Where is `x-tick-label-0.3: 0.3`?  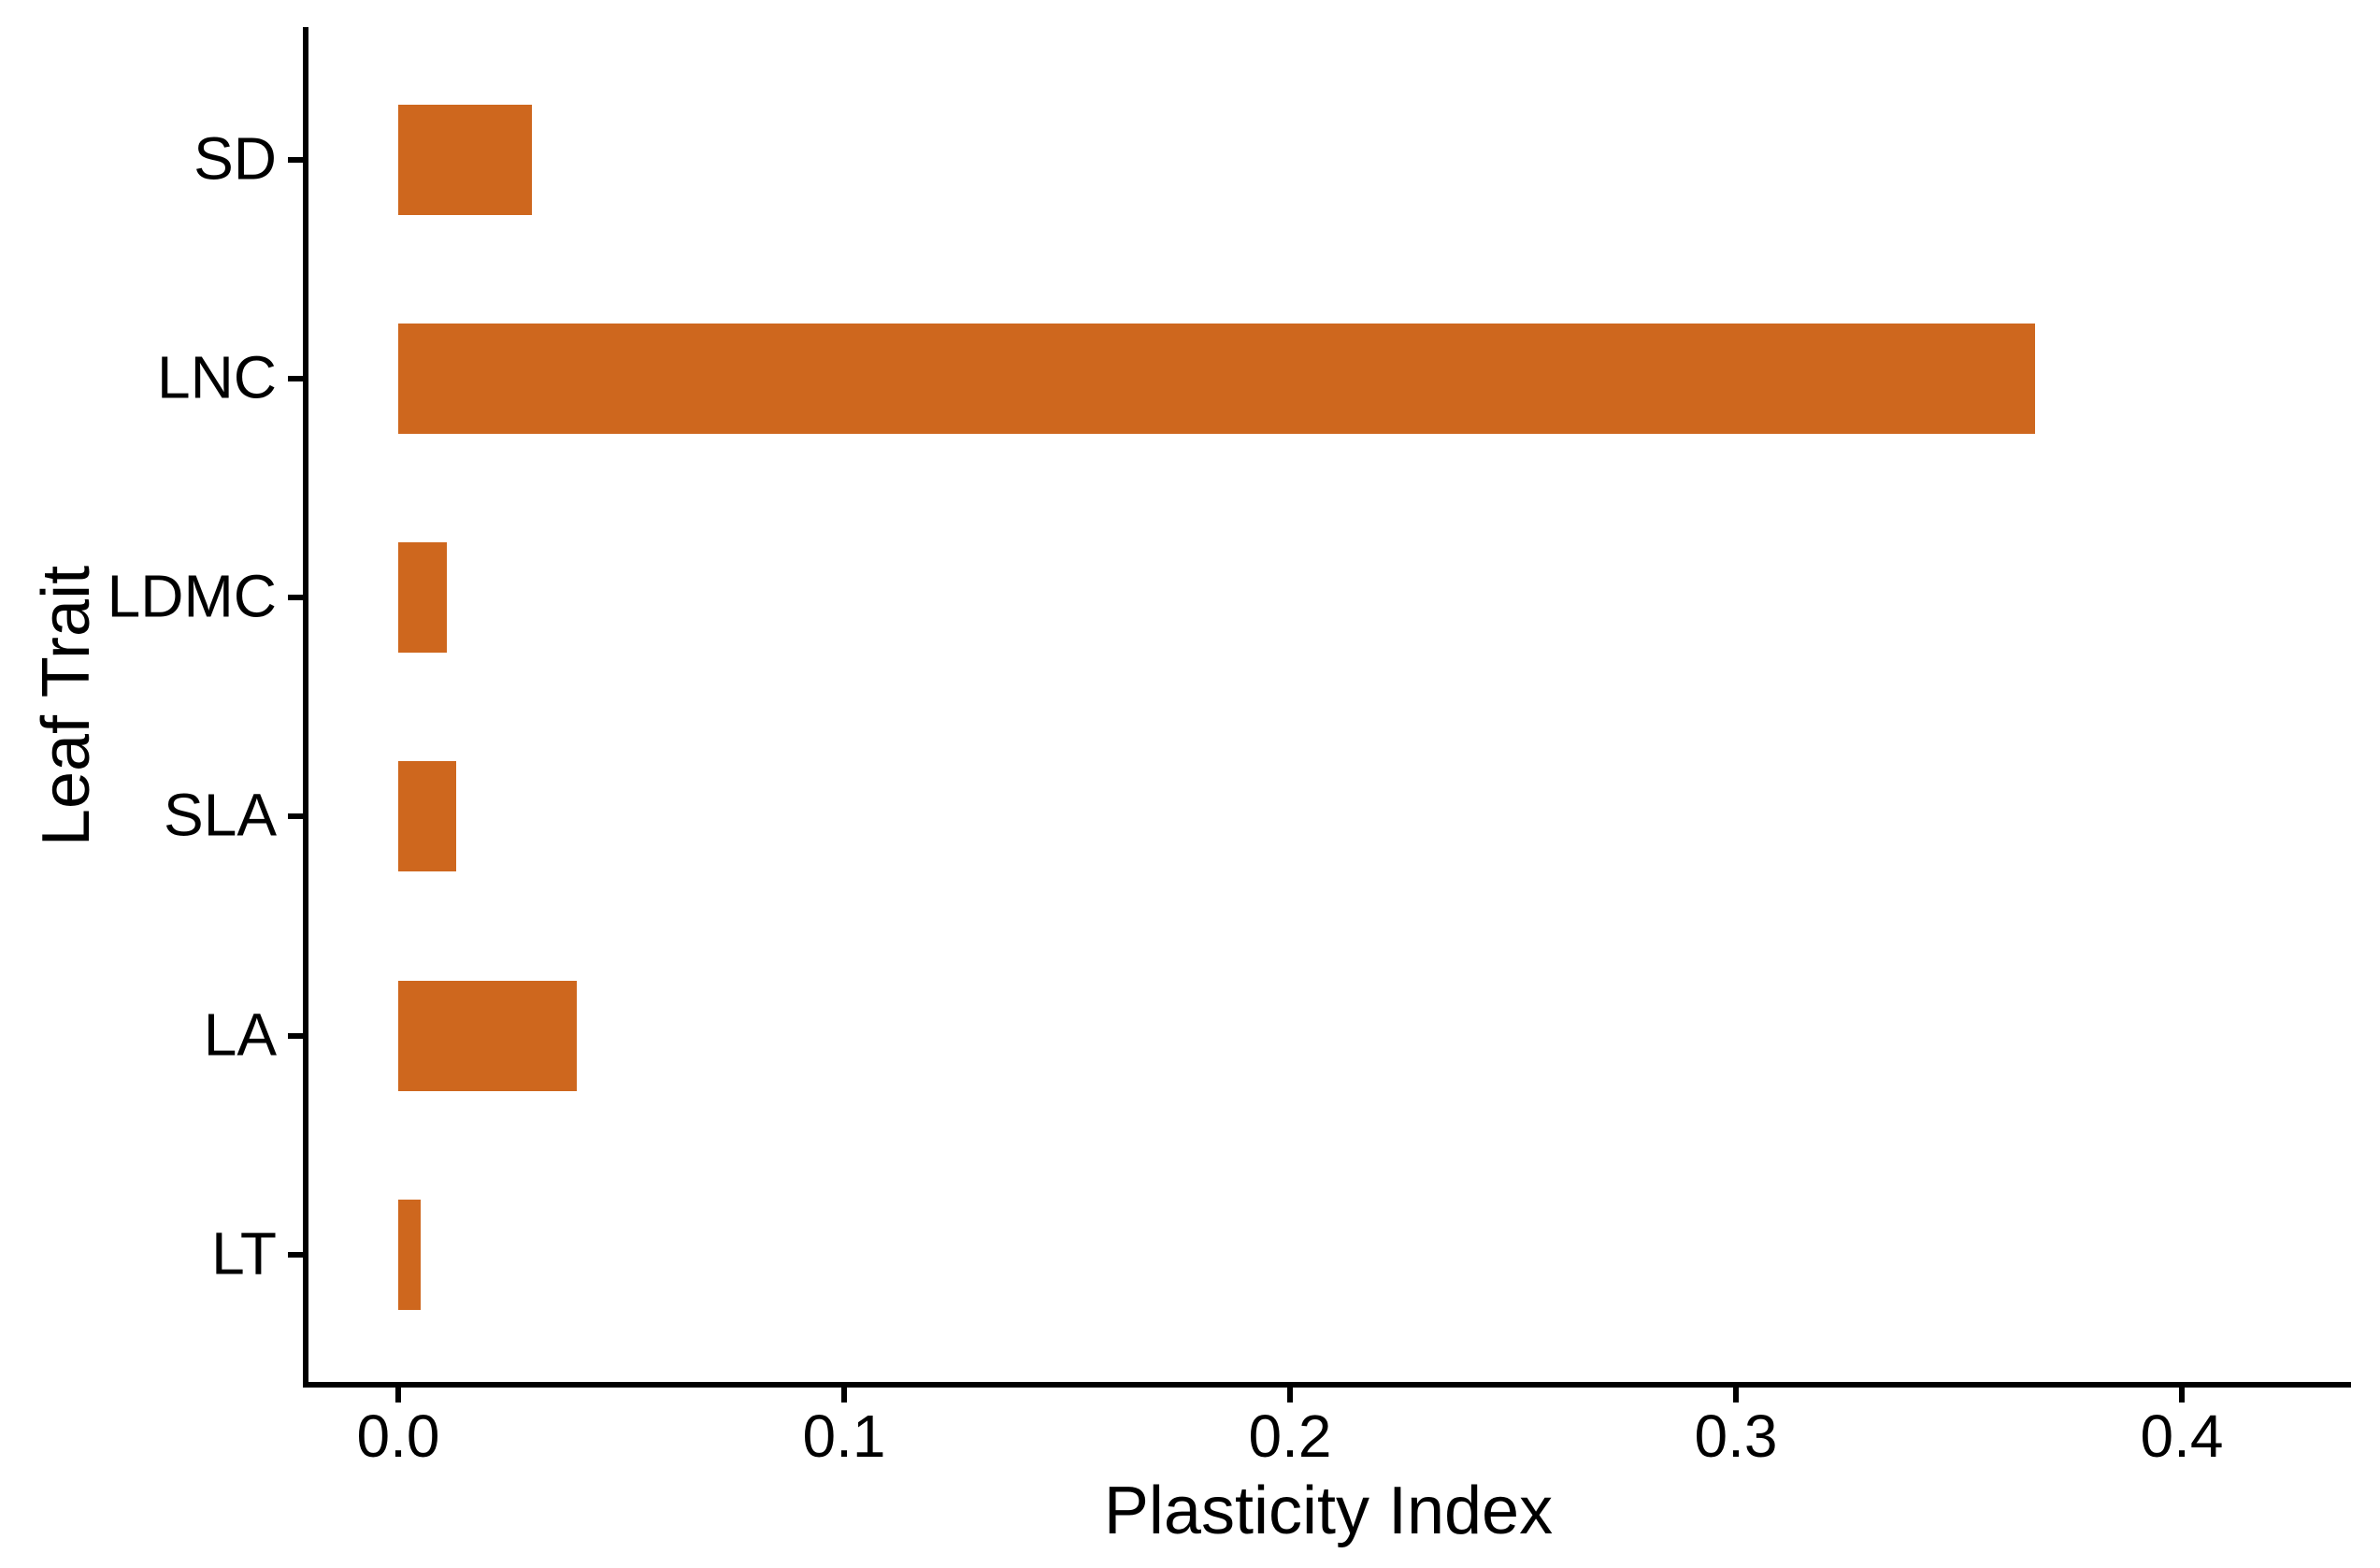
x-tick-label-0.3: 0.3 is located at coordinates (1736, 1436).